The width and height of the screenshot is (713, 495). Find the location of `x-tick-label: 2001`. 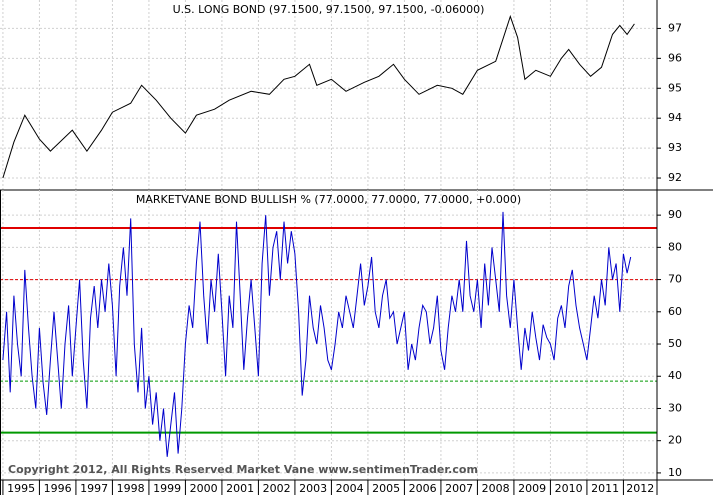

x-tick-label: 2001 is located at coordinates (240, 488).